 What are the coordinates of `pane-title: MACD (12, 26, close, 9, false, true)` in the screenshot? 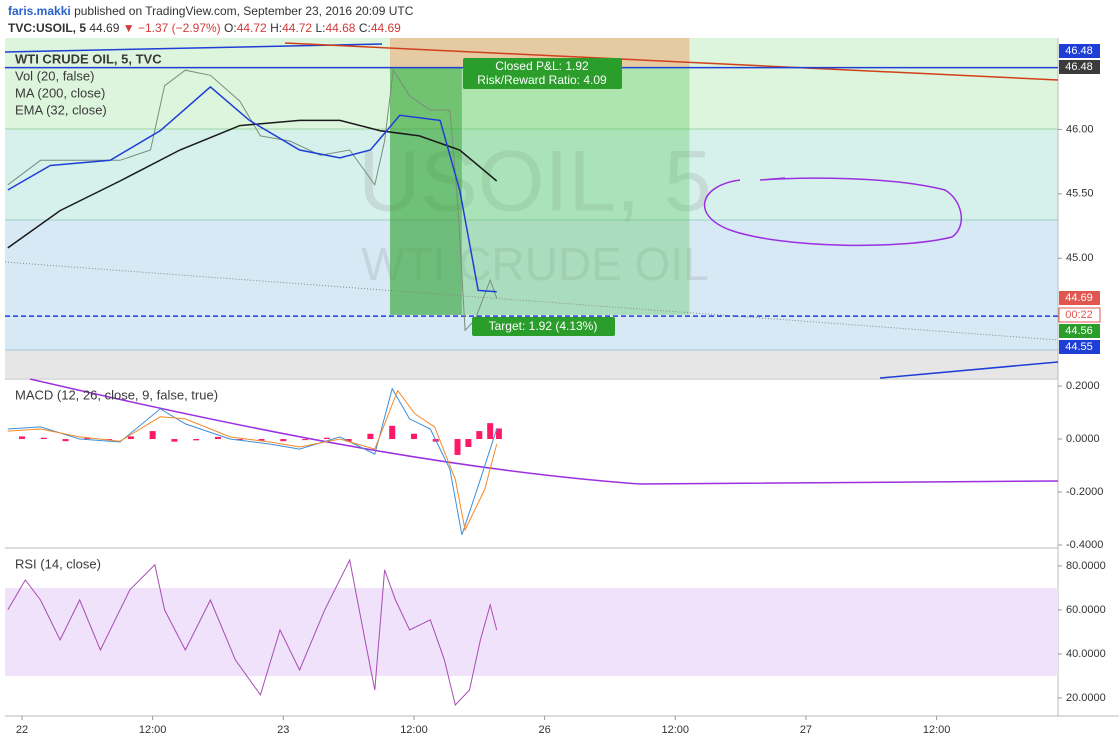 It's located at (116, 394).